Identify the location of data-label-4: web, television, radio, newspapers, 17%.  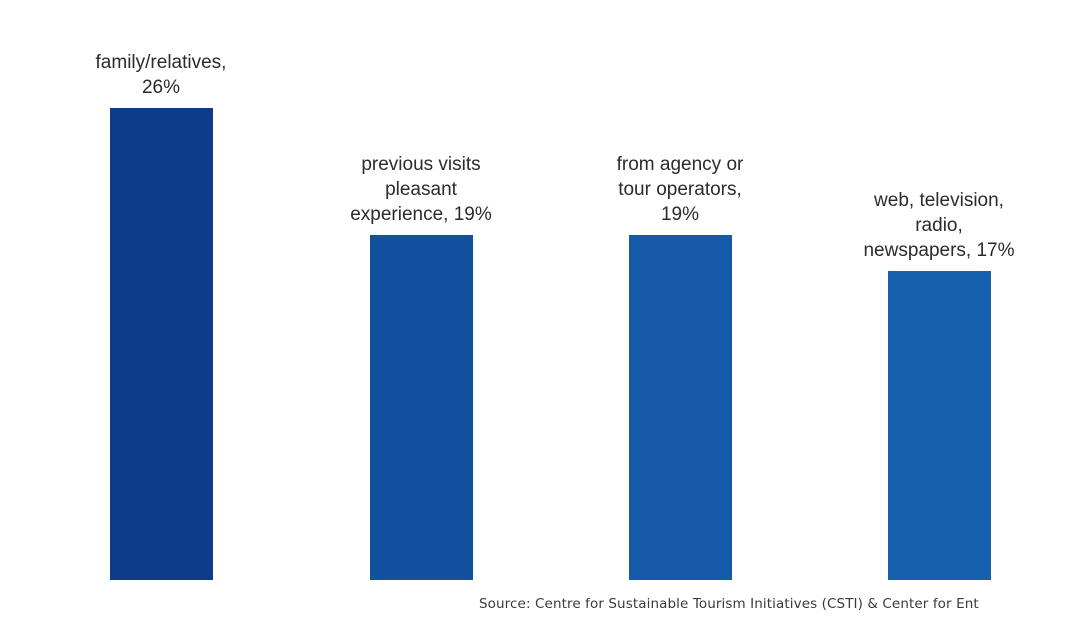
(939, 225).